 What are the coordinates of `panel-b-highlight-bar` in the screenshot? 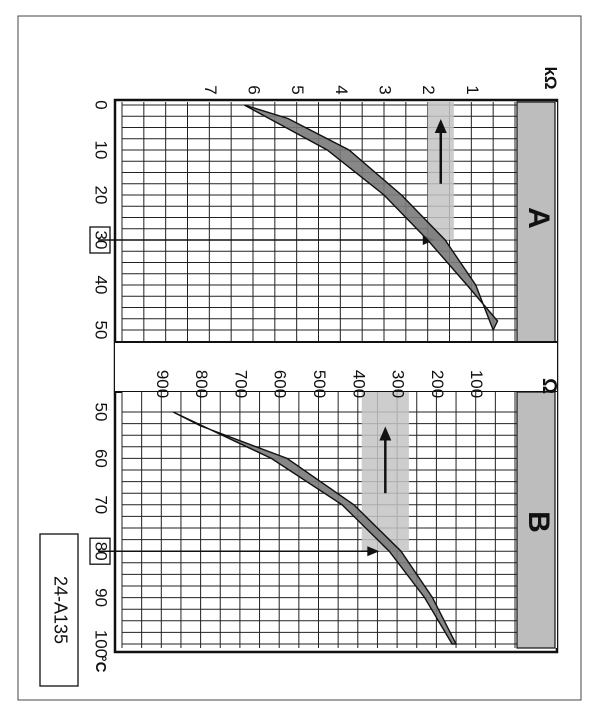 It's located at (253, 474).